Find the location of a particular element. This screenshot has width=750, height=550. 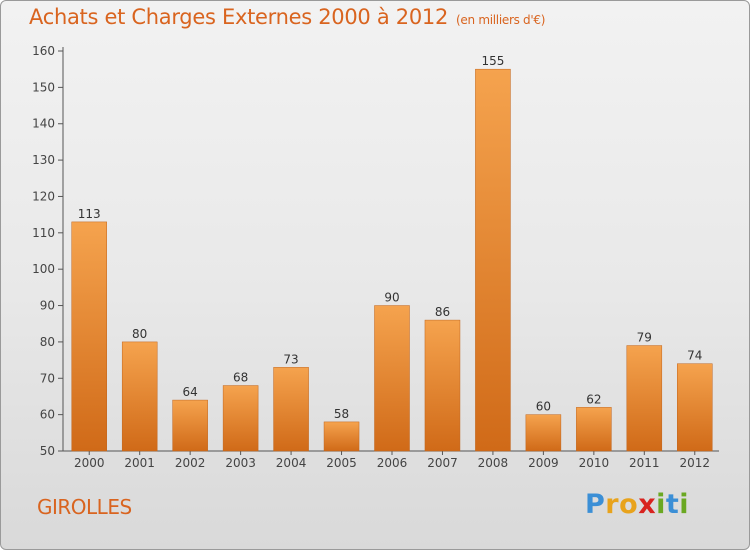

x-tick-label: 2009 is located at coordinates (543, 463).